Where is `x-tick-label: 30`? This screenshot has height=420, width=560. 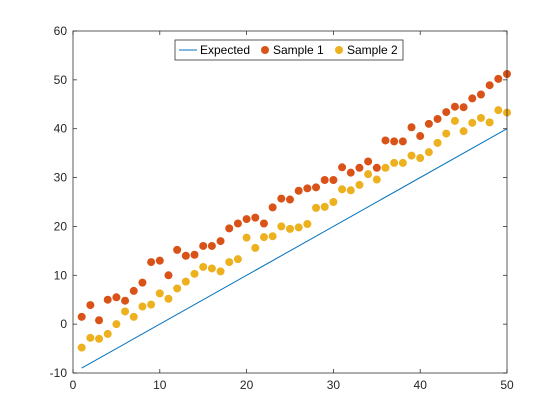 x-tick-label: 30 is located at coordinates (334, 385).